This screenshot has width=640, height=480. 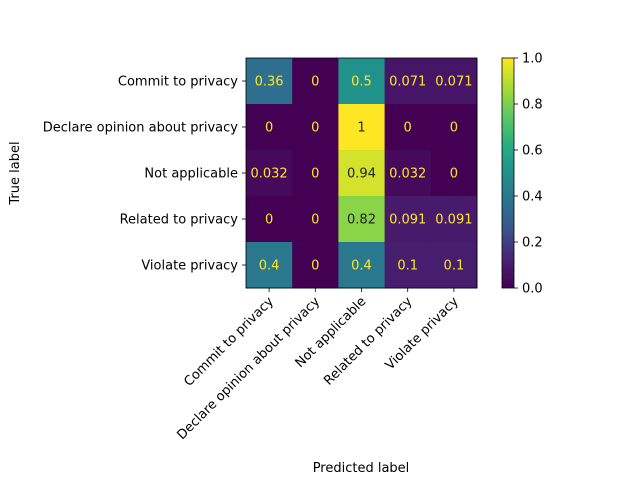 What do you see at coordinates (141, 128) in the screenshot?
I see `y-tick-label: Declare opinion about privacy` at bounding box center [141, 128].